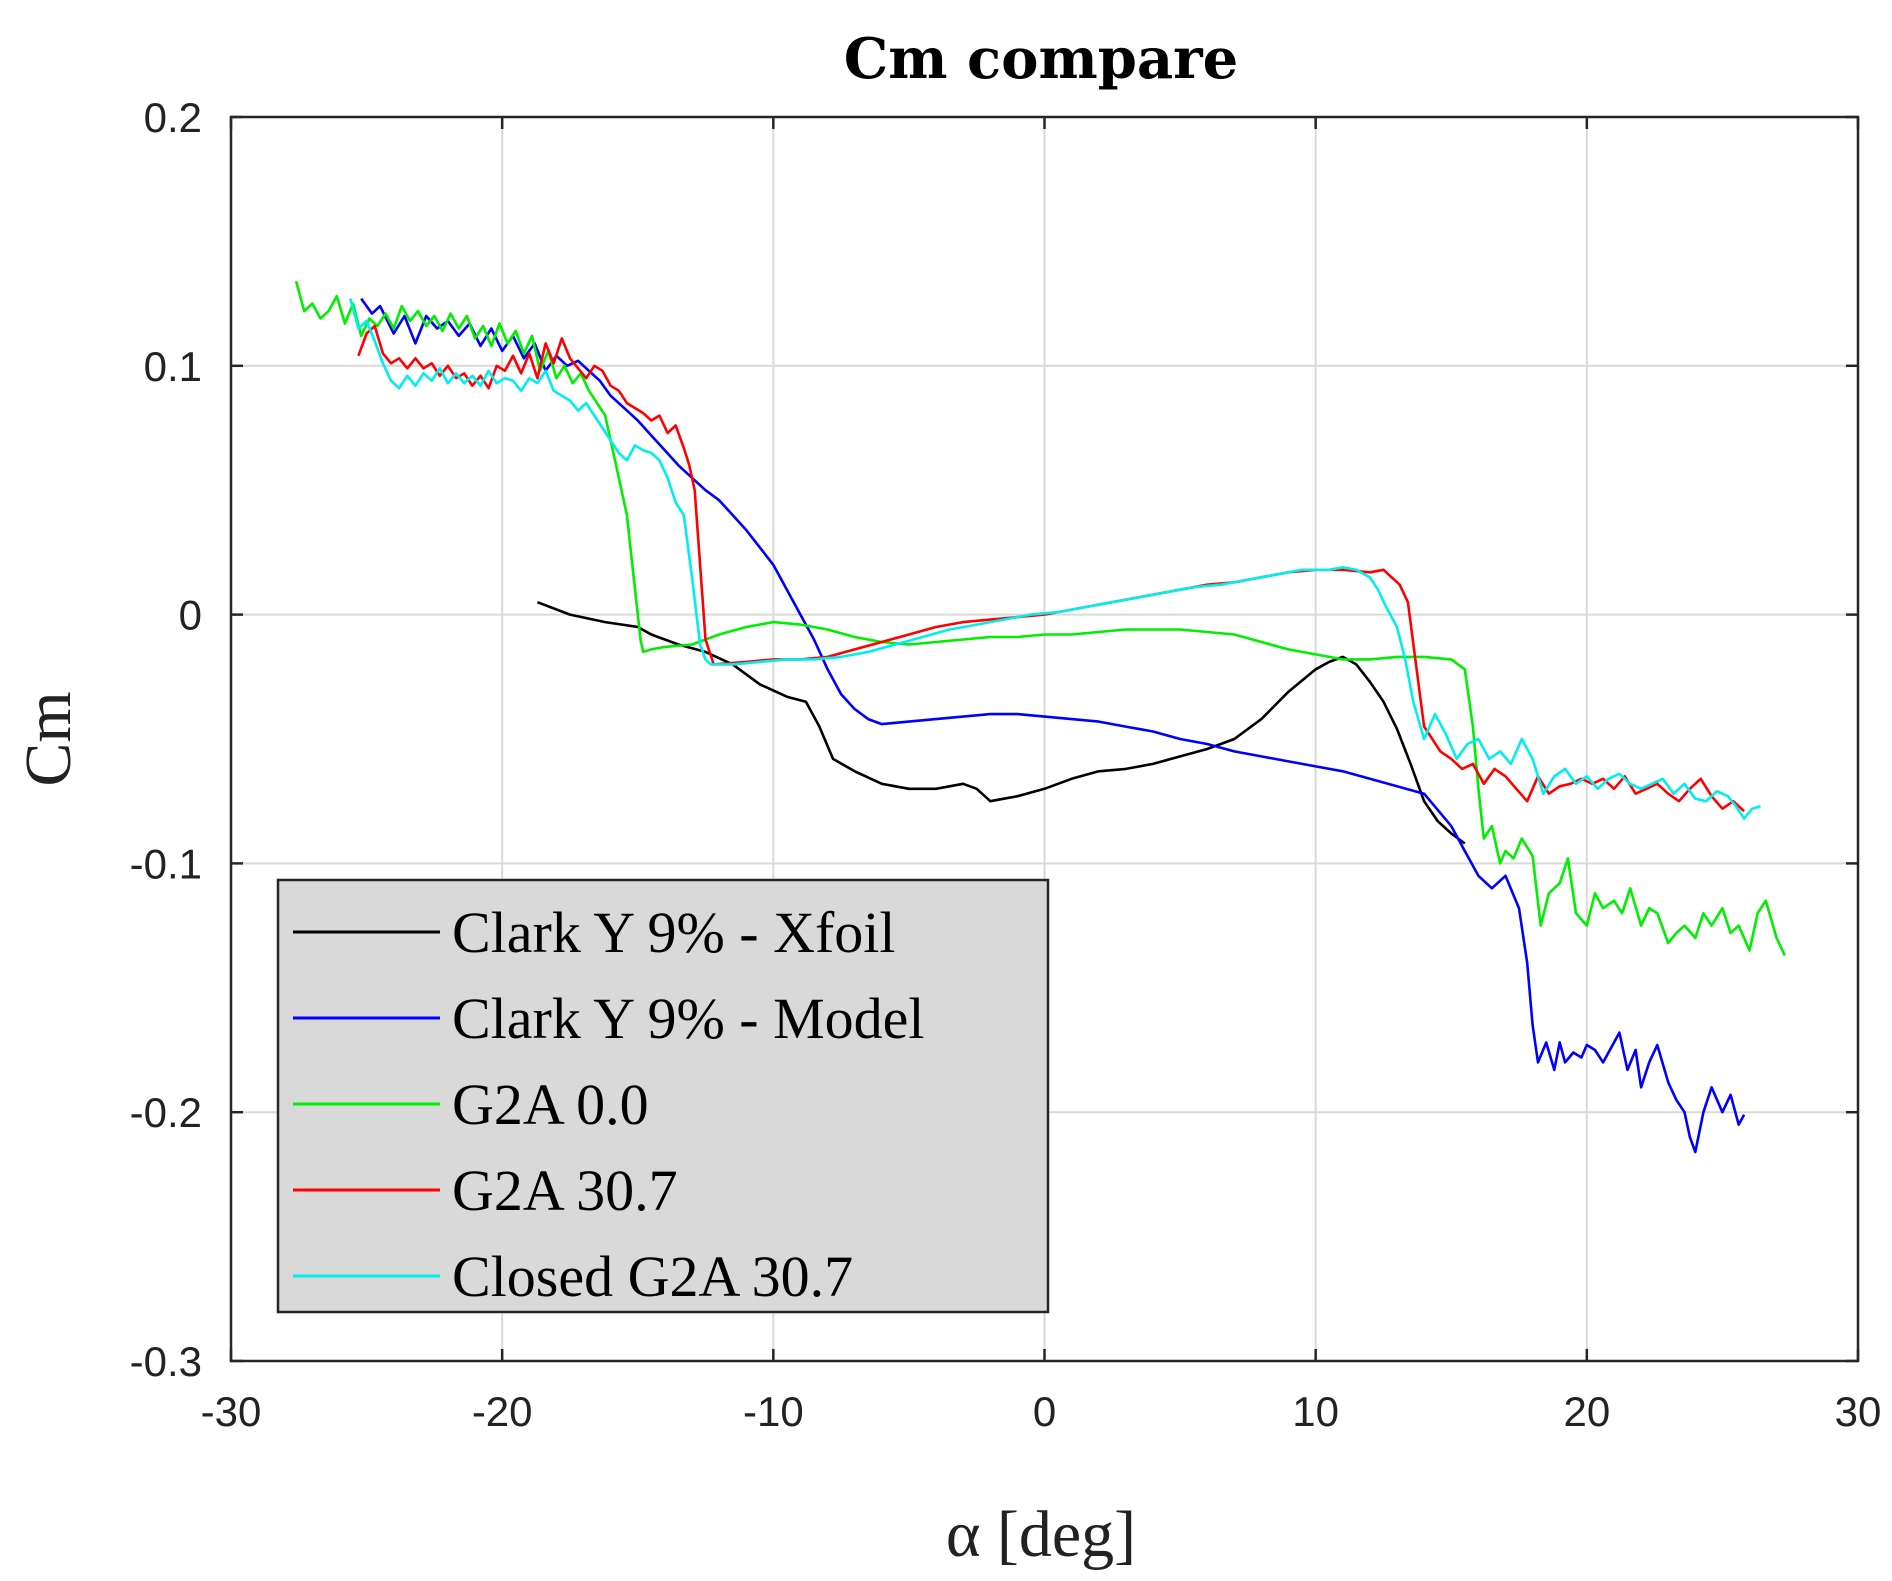 The width and height of the screenshot is (1892, 1581). I want to click on y-tick-label: -0.2, so click(166, 1112).